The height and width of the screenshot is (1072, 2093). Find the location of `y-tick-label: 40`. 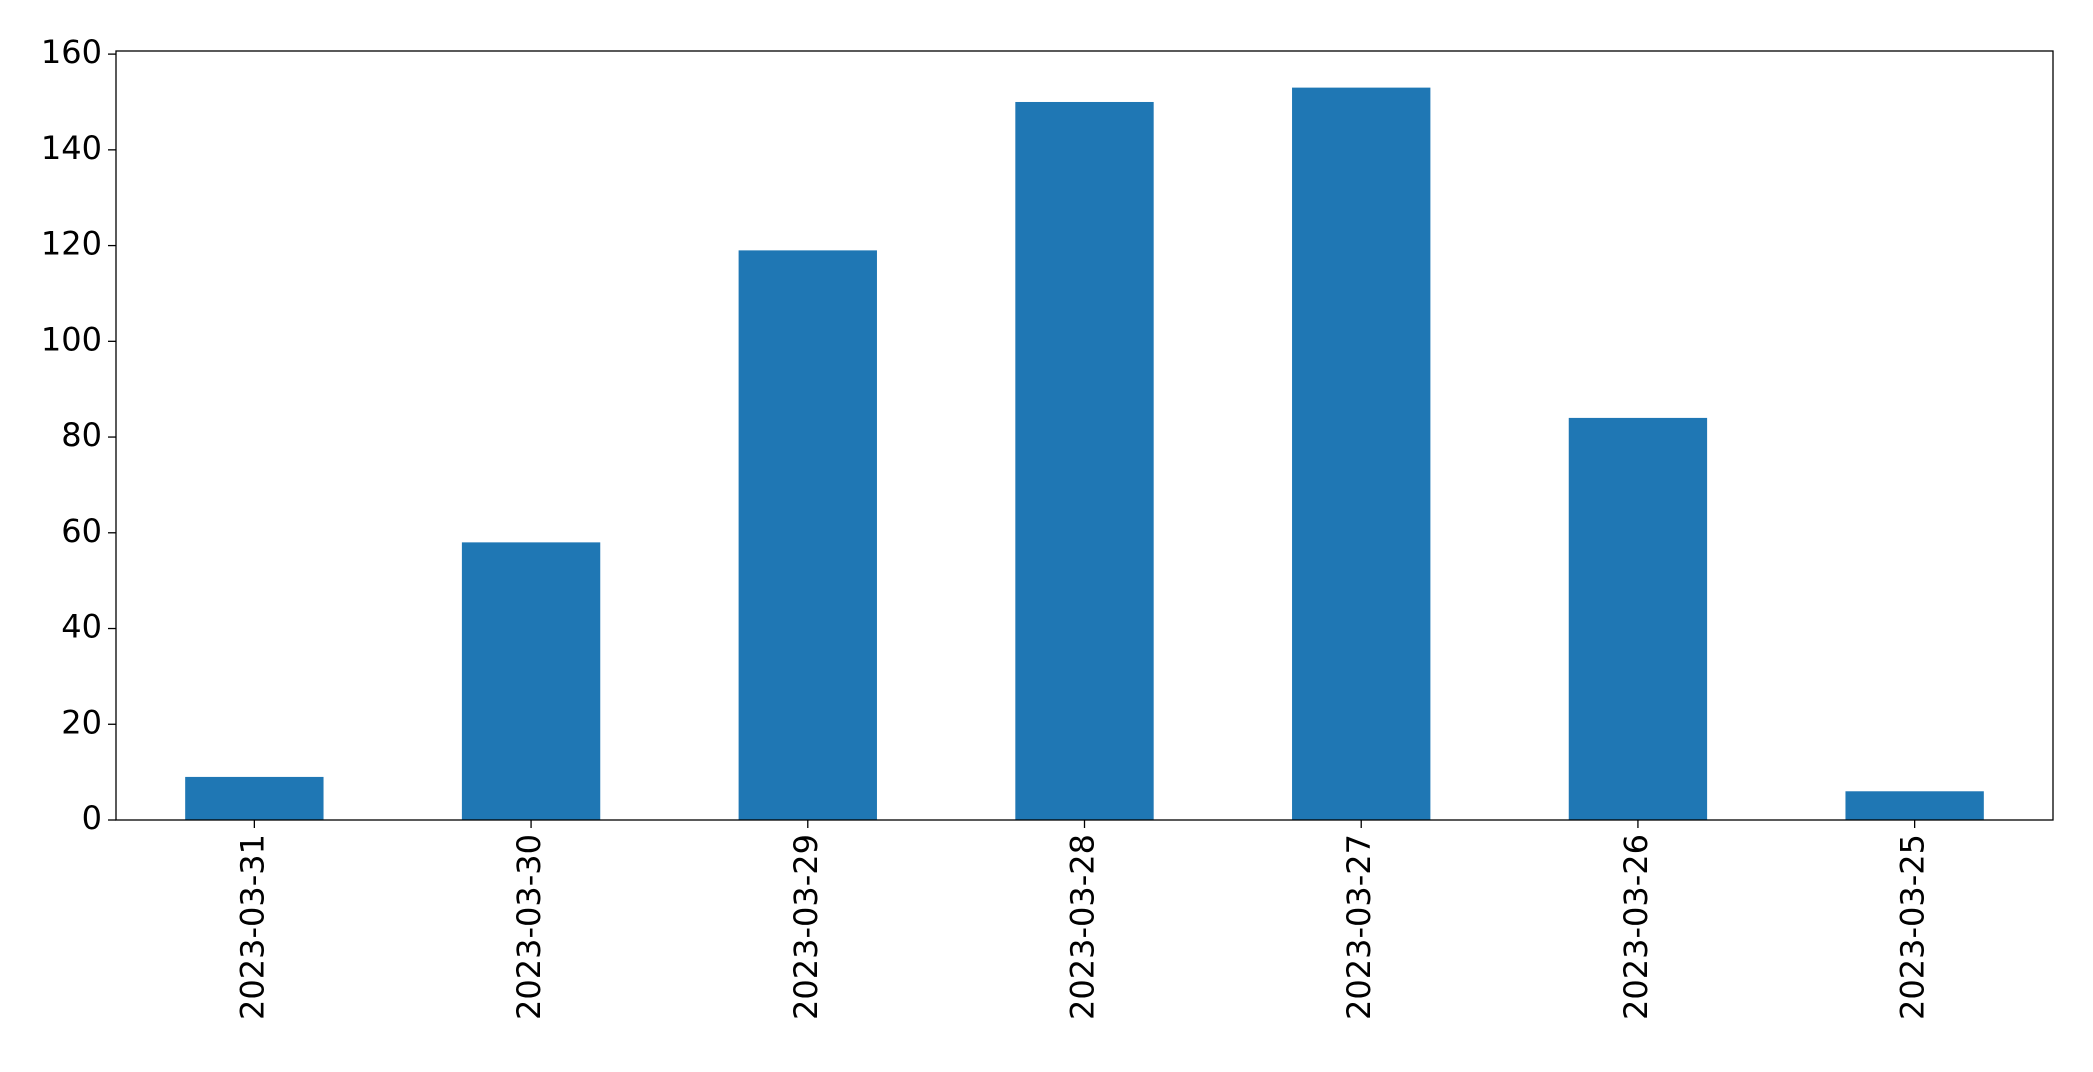

y-tick-label: 40 is located at coordinates (81, 627).